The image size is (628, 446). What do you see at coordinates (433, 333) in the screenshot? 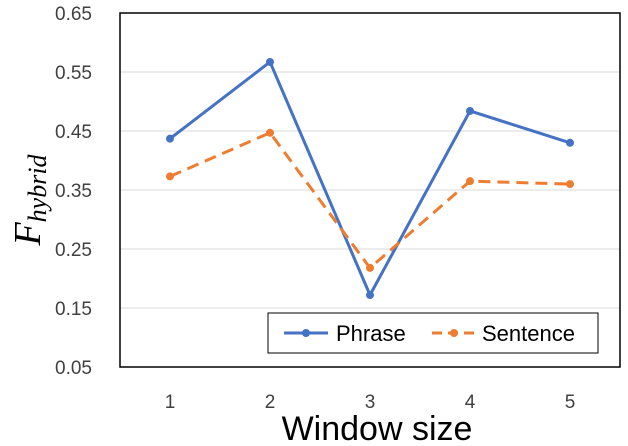
I see `legend: Phrase Sentence` at bounding box center [433, 333].